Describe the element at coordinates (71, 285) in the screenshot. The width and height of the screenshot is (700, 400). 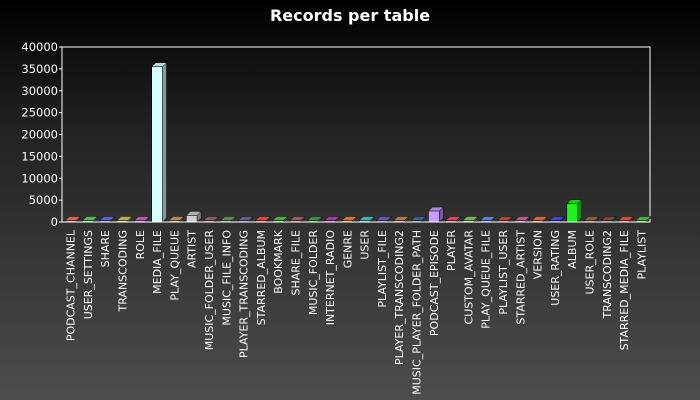
I see `x-tick-label: PODCAST_CHANNEL` at that location.